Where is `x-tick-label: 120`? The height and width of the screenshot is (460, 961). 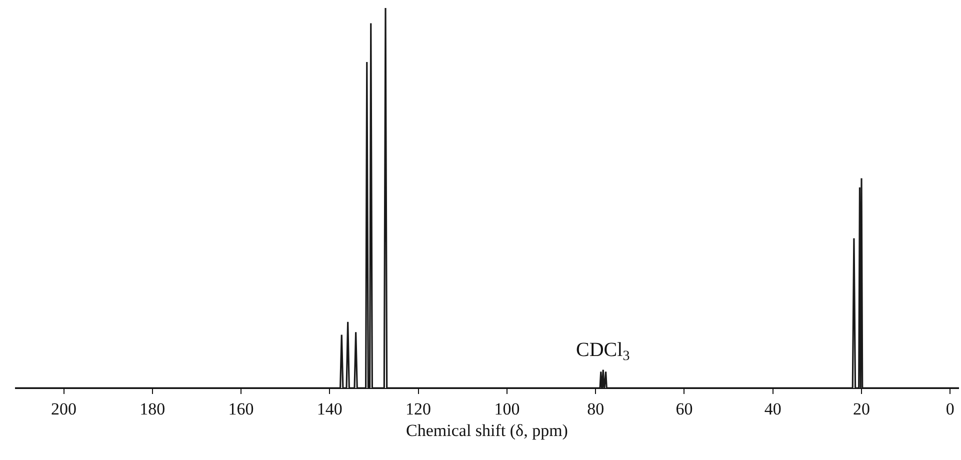
x-tick-label: 120 is located at coordinates (419, 409).